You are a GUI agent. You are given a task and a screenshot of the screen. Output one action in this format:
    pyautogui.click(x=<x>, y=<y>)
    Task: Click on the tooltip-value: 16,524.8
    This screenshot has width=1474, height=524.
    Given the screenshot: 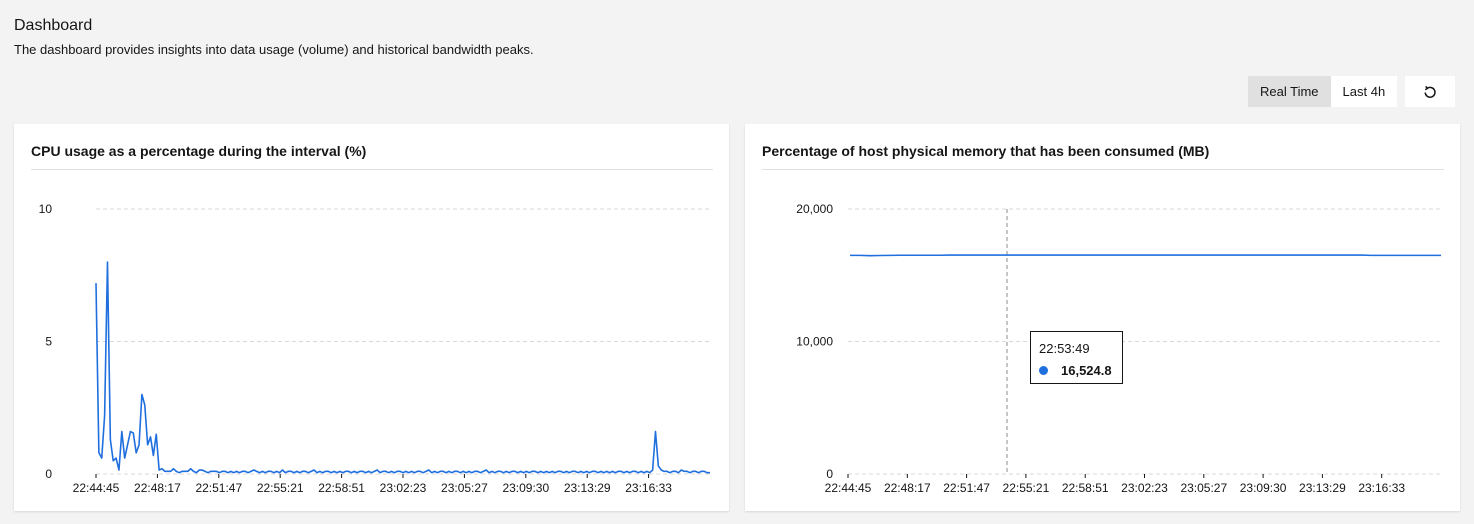 What is the action you would take?
    pyautogui.click(x=1086, y=370)
    